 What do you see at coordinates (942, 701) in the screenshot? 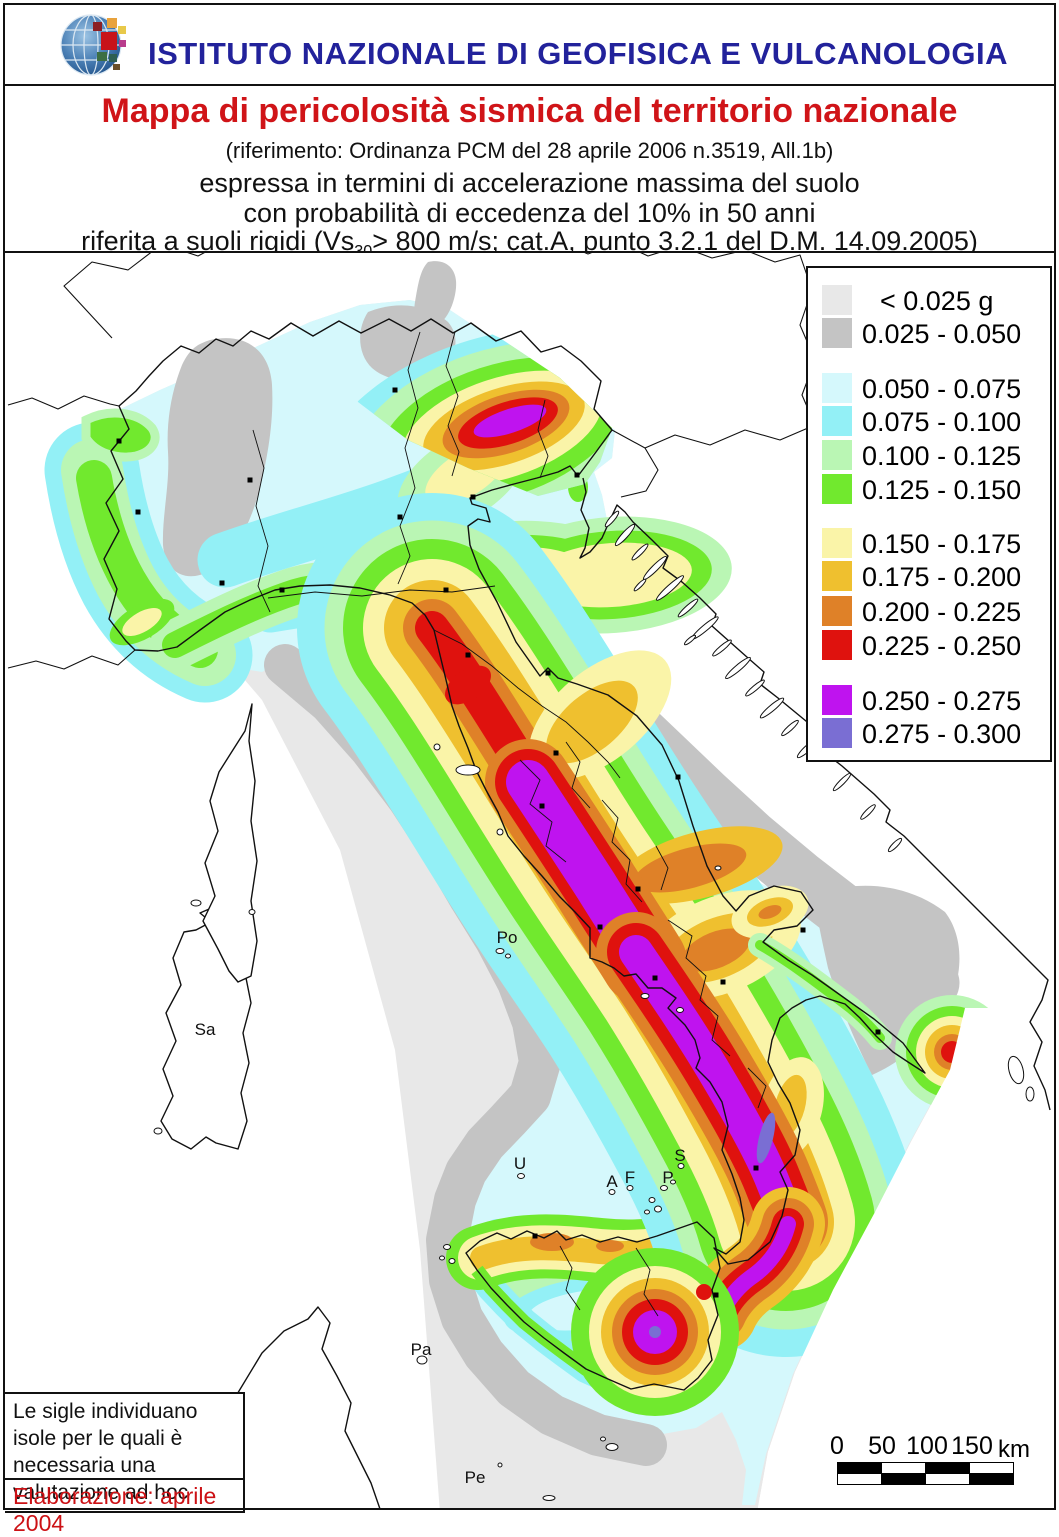
I see `legend-label: 0.250 - 0.275` at bounding box center [942, 701].